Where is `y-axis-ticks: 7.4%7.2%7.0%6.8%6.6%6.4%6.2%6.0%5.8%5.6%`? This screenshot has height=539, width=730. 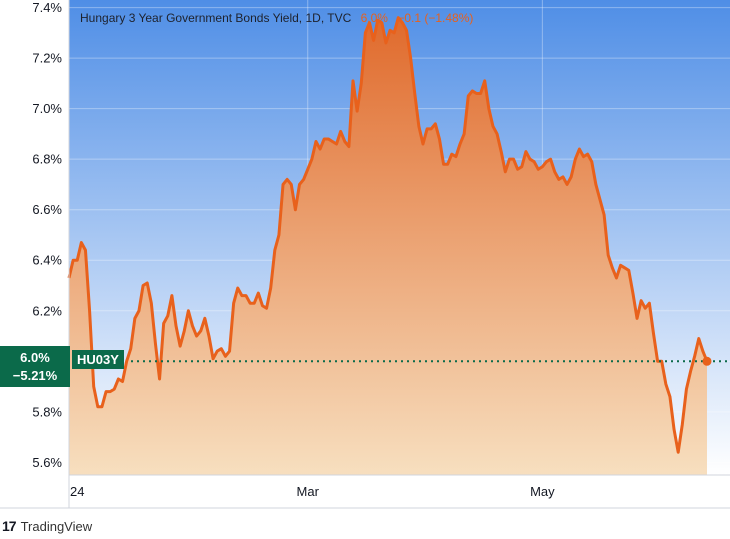
y-axis-ticks: 7.4%7.2%7.0%6.8%6.6%6.4%6.2%6.0%5.8%5.6% is located at coordinates (47, 235).